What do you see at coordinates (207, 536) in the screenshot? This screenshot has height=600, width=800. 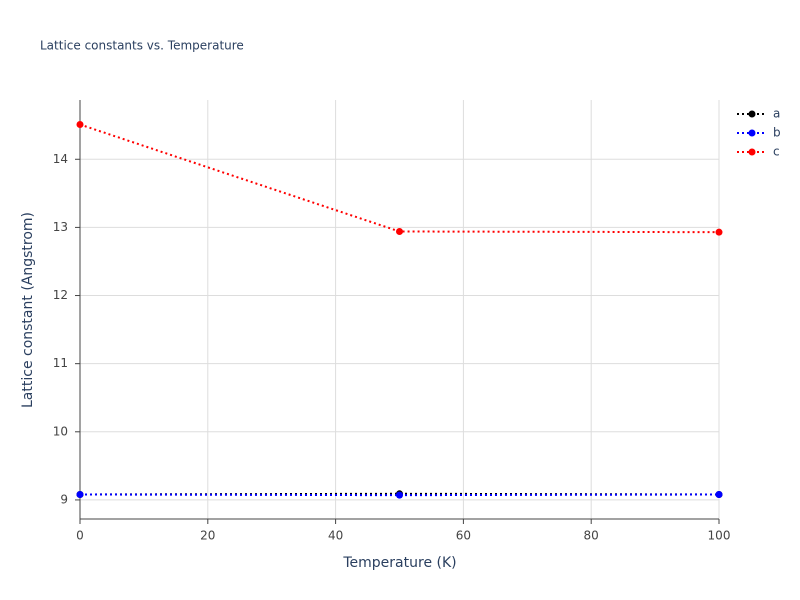 I see `x-tick-label: 20` at bounding box center [207, 536].